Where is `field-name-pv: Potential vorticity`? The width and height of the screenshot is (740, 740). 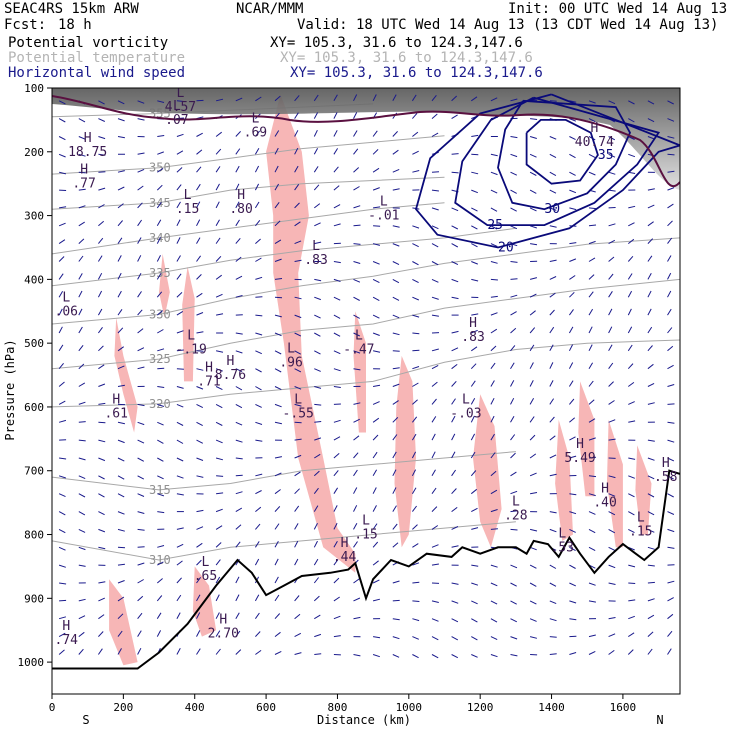 field-name-pv: Potential vorticity is located at coordinates (88, 43).